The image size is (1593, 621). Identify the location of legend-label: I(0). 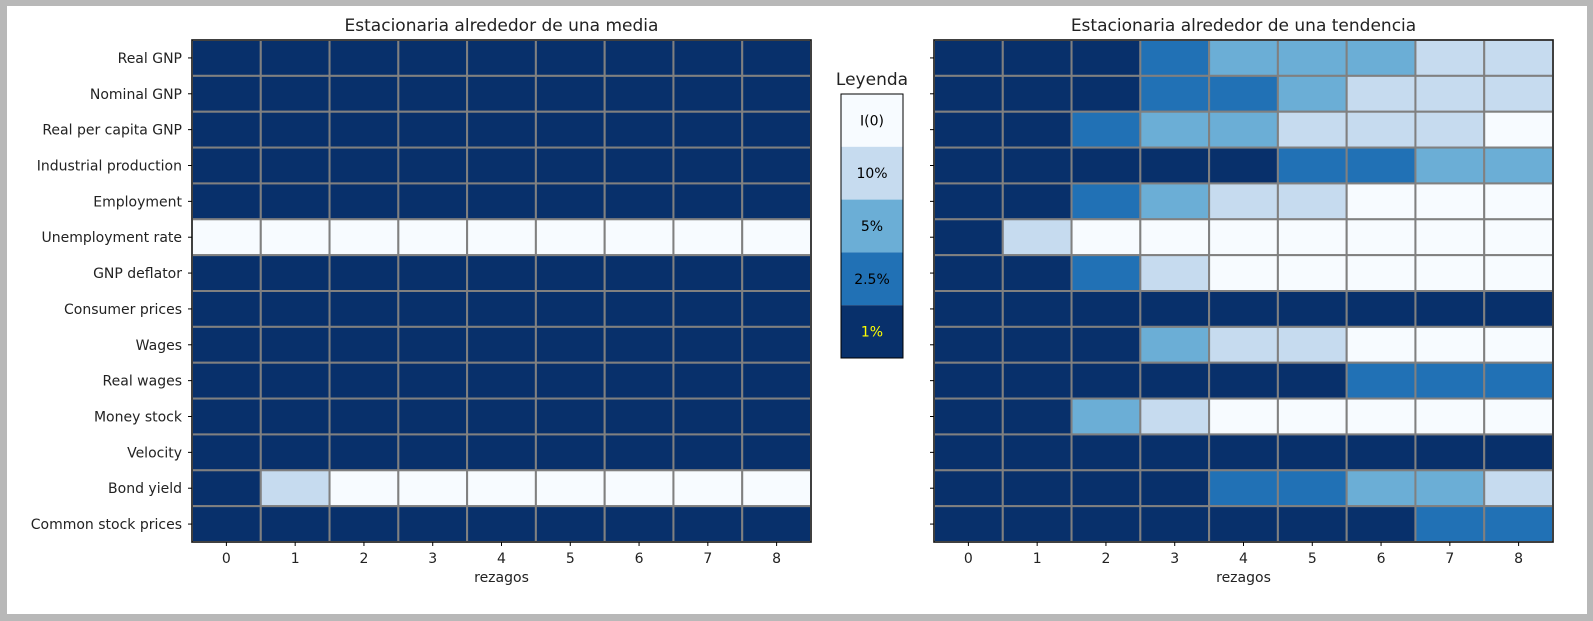
(872, 121).